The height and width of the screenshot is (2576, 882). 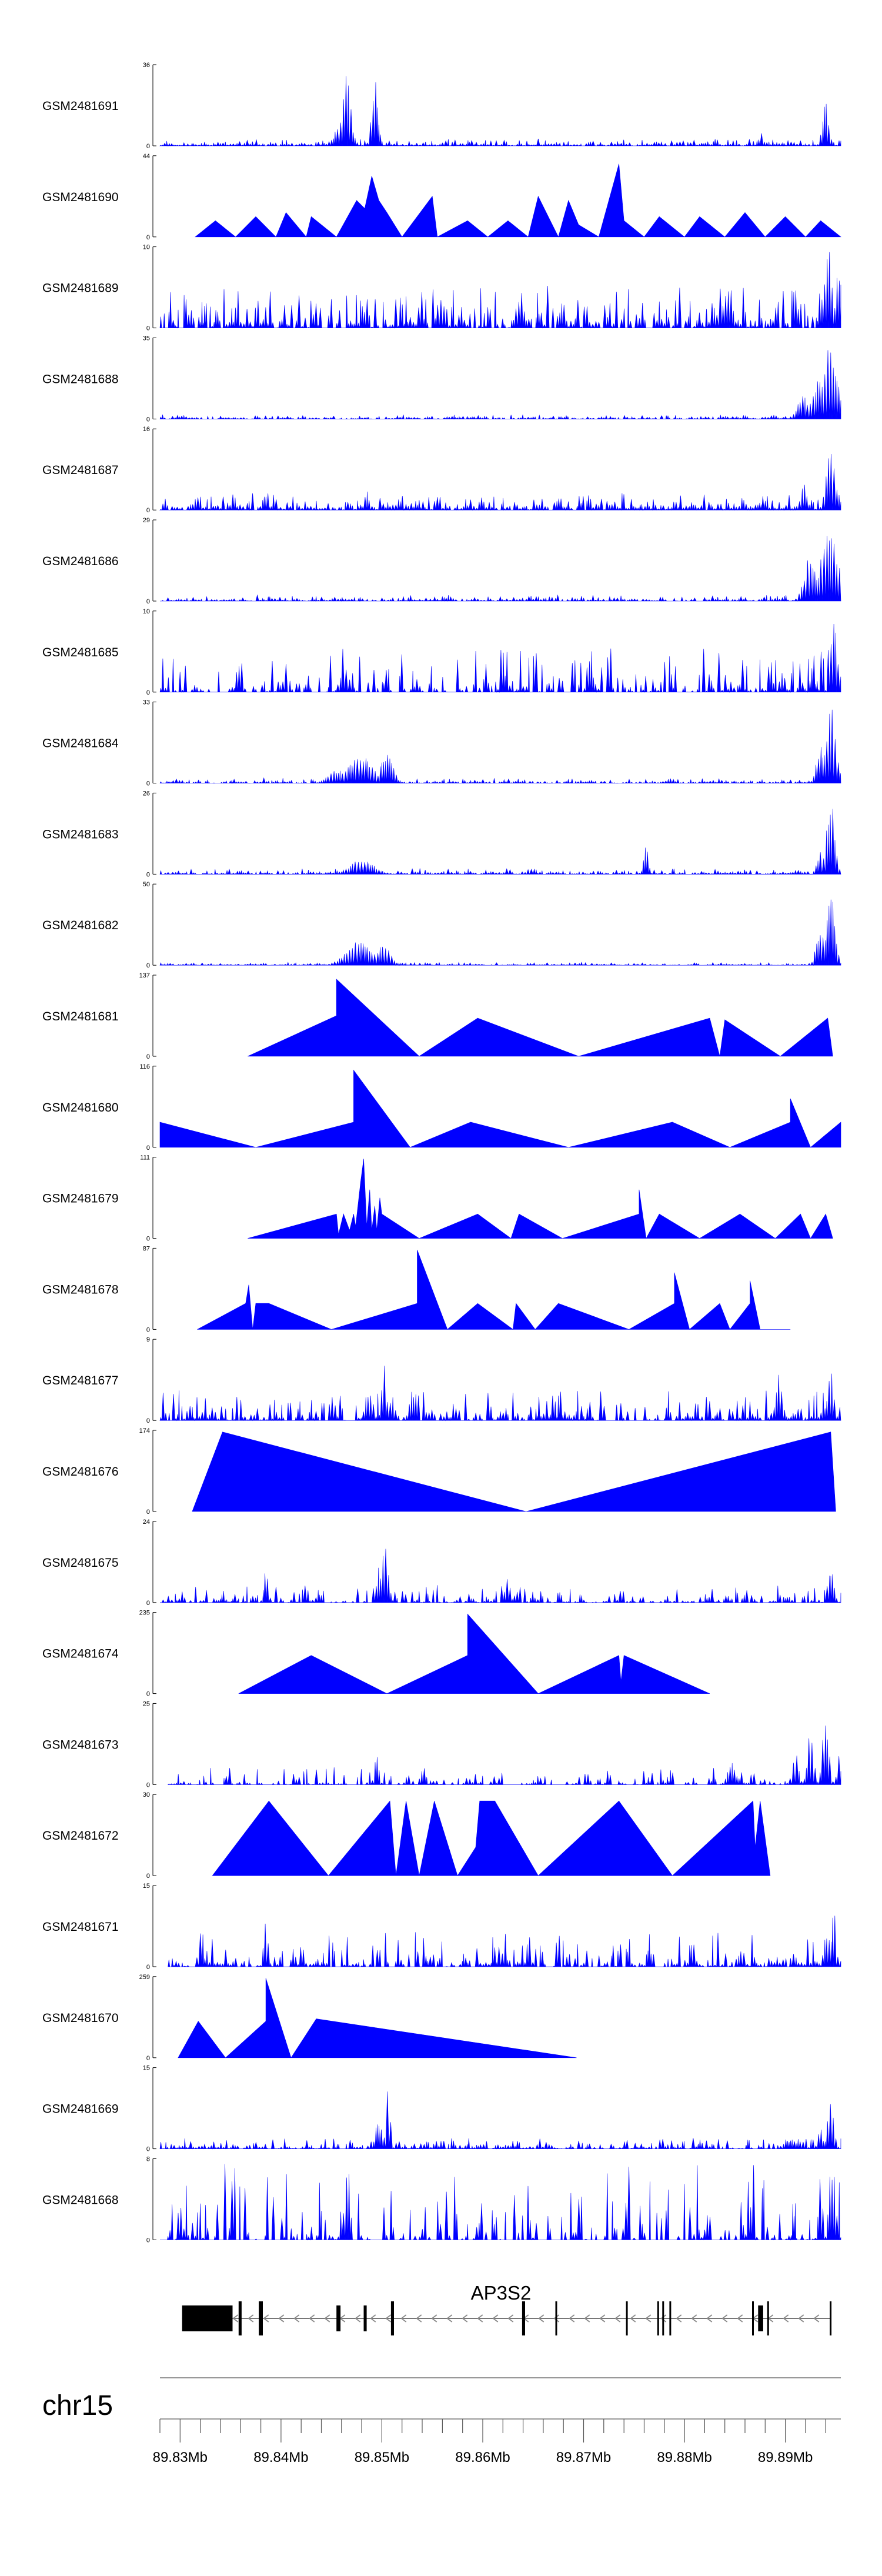 What do you see at coordinates (148, 1339) in the screenshot?
I see `y-axis-max-label: 9` at bounding box center [148, 1339].